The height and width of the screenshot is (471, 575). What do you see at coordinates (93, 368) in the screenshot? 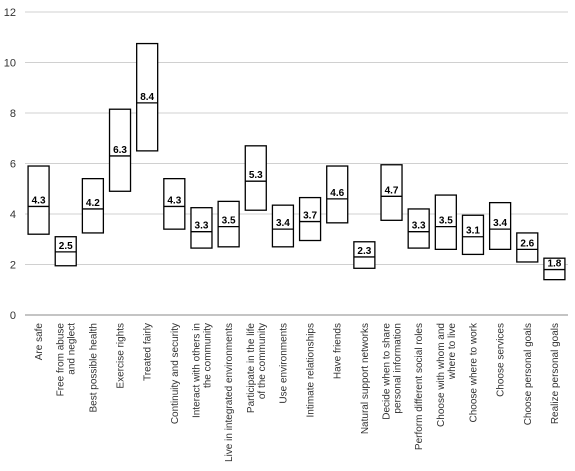
I see `x-tick-label-line: Best possible health` at bounding box center [93, 368].